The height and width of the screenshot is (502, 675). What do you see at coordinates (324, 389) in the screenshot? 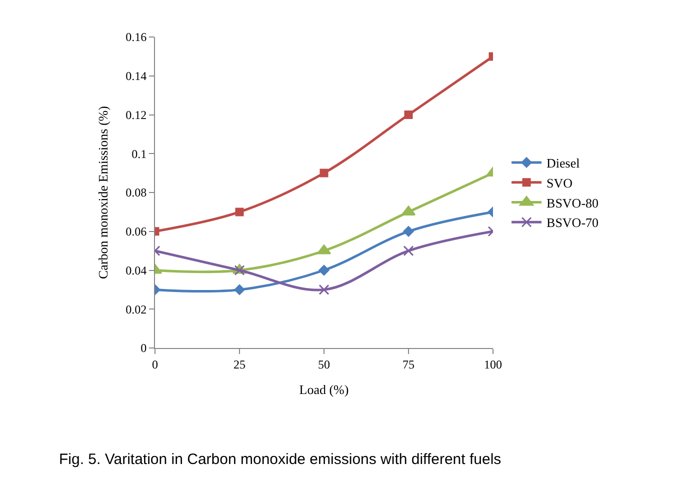
I see `x-axis-title: Load (%)` at bounding box center [324, 389].